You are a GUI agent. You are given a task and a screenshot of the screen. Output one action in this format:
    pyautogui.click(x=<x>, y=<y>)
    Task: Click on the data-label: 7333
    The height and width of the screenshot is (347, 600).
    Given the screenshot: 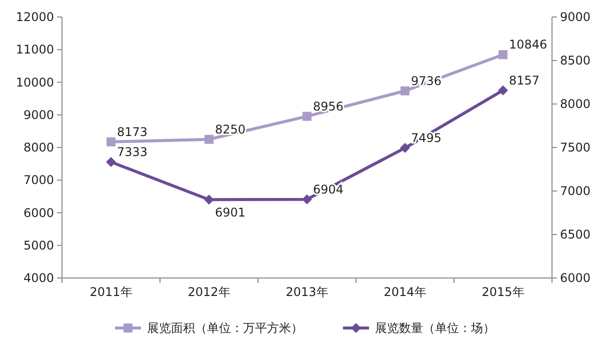 What is the action you would take?
    pyautogui.click(x=132, y=152)
    